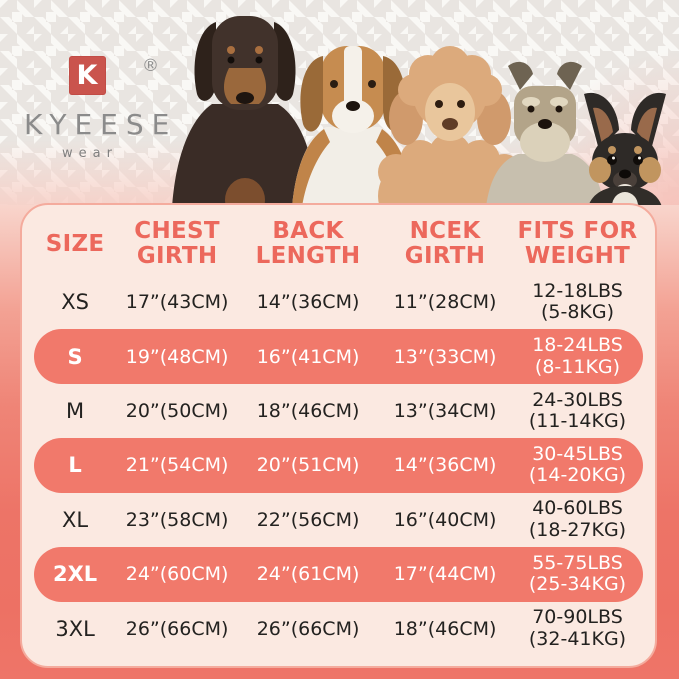 This screenshot has width=679, height=679. Describe the element at coordinates (177, 465) in the screenshot. I see `chest-girth-cell: 21”(54CM)` at that location.